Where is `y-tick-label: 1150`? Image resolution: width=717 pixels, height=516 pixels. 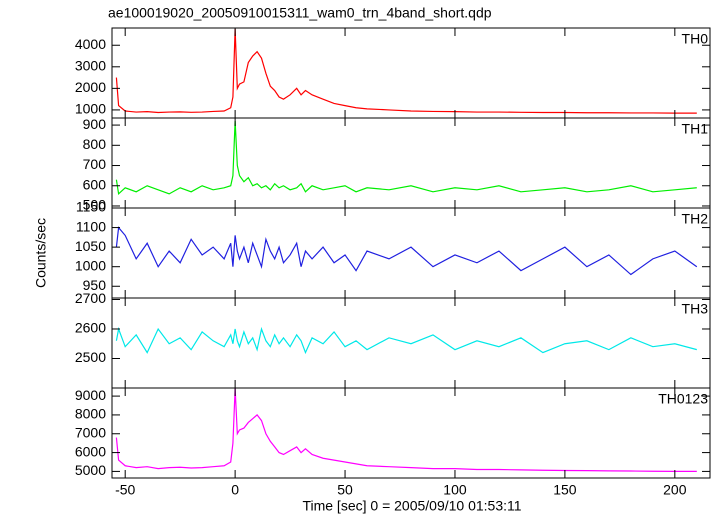
y-tick-label: 1150 is located at coordinates (91, 207).